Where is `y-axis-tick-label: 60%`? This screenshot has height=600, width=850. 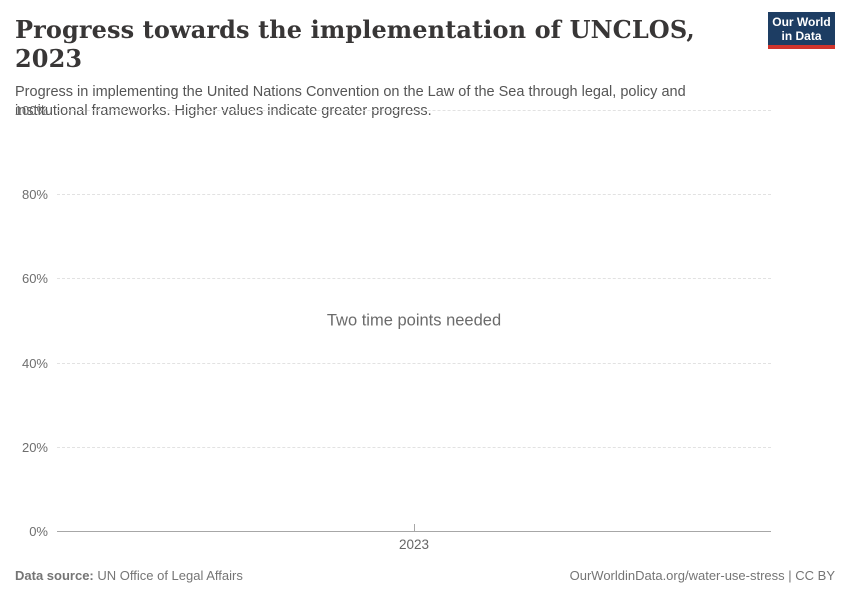
y-axis-tick-label: 60% is located at coordinates (34, 279).